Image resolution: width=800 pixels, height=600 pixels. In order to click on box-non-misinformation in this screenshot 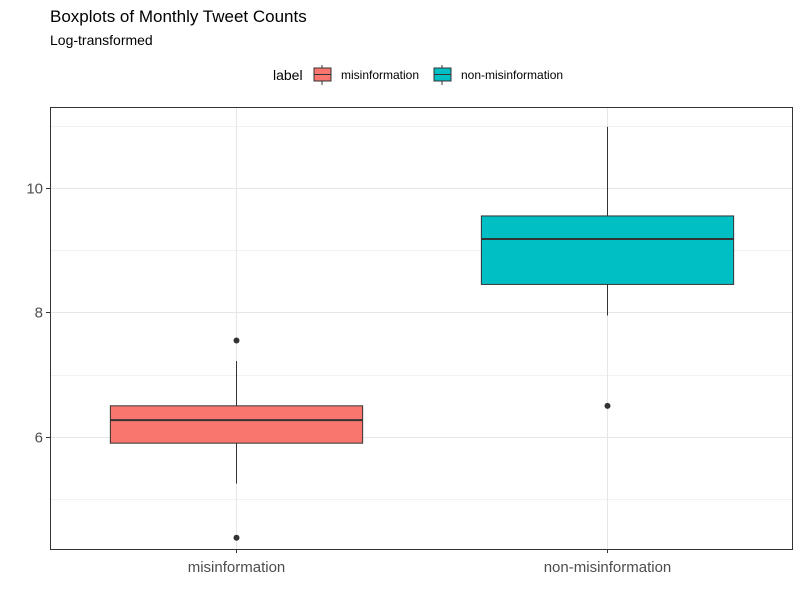, I will do `click(607, 250)`.